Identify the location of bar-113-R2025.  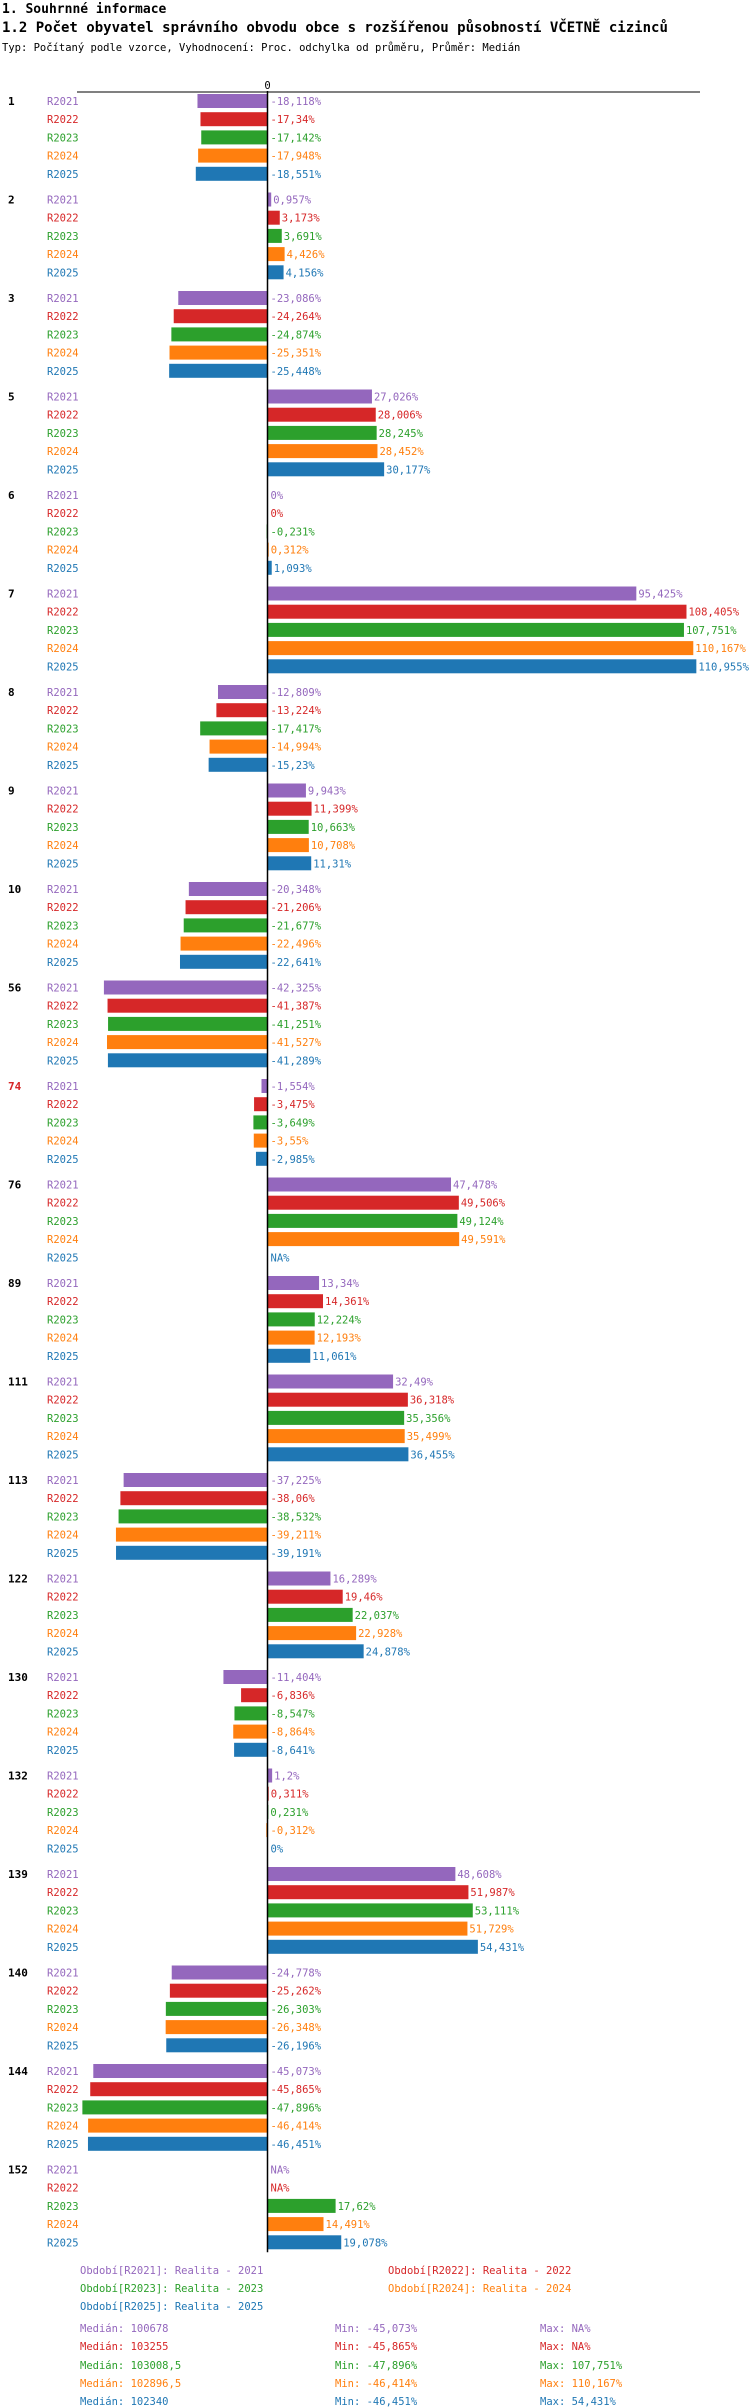
(192, 1552).